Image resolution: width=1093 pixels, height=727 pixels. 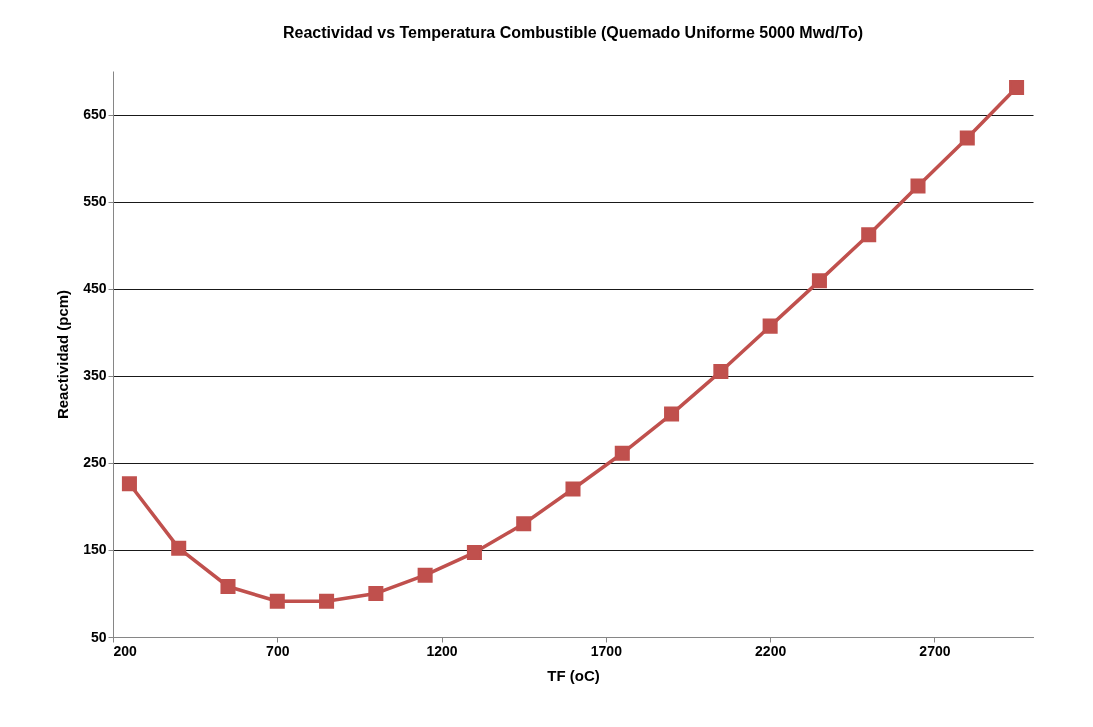 I want to click on y-tick-label: 50, so click(x=98, y=636).